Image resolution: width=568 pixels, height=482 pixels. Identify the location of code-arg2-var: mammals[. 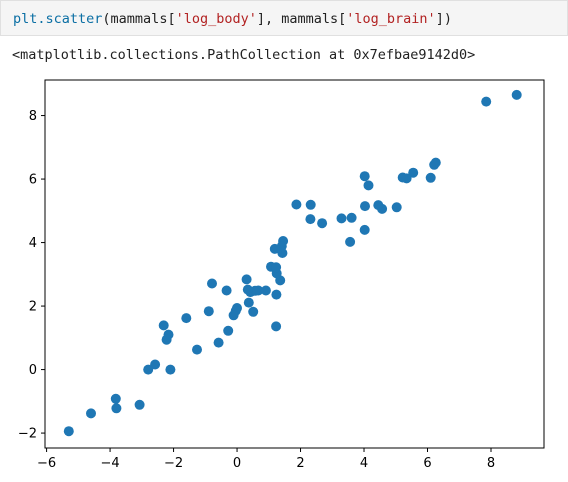
(314, 19).